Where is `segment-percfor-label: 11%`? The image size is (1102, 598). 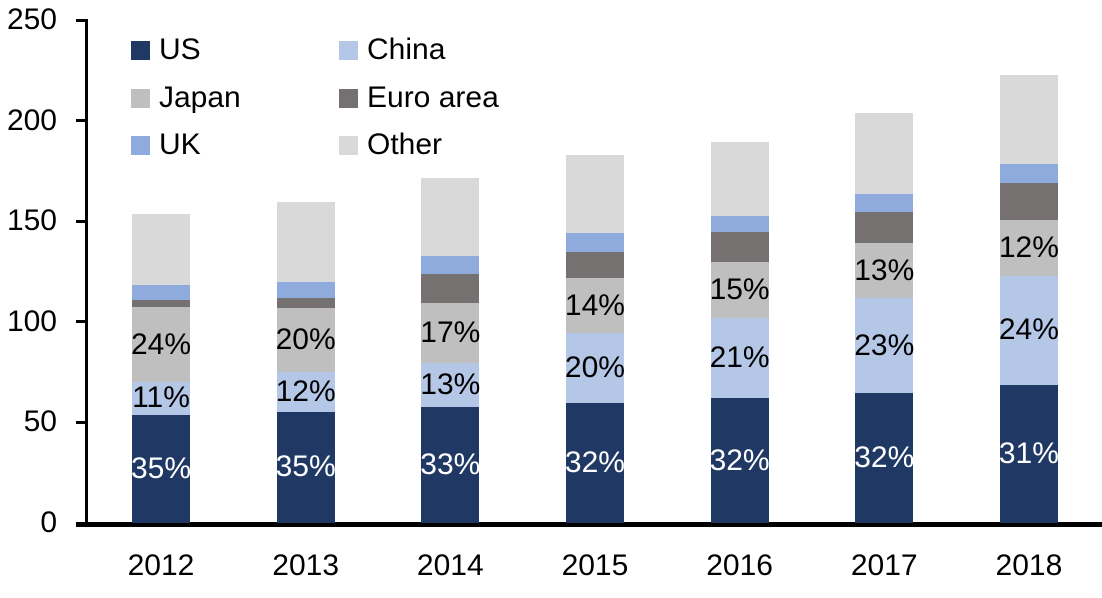
segment-percfor-label: 11% is located at coordinates (161, 398).